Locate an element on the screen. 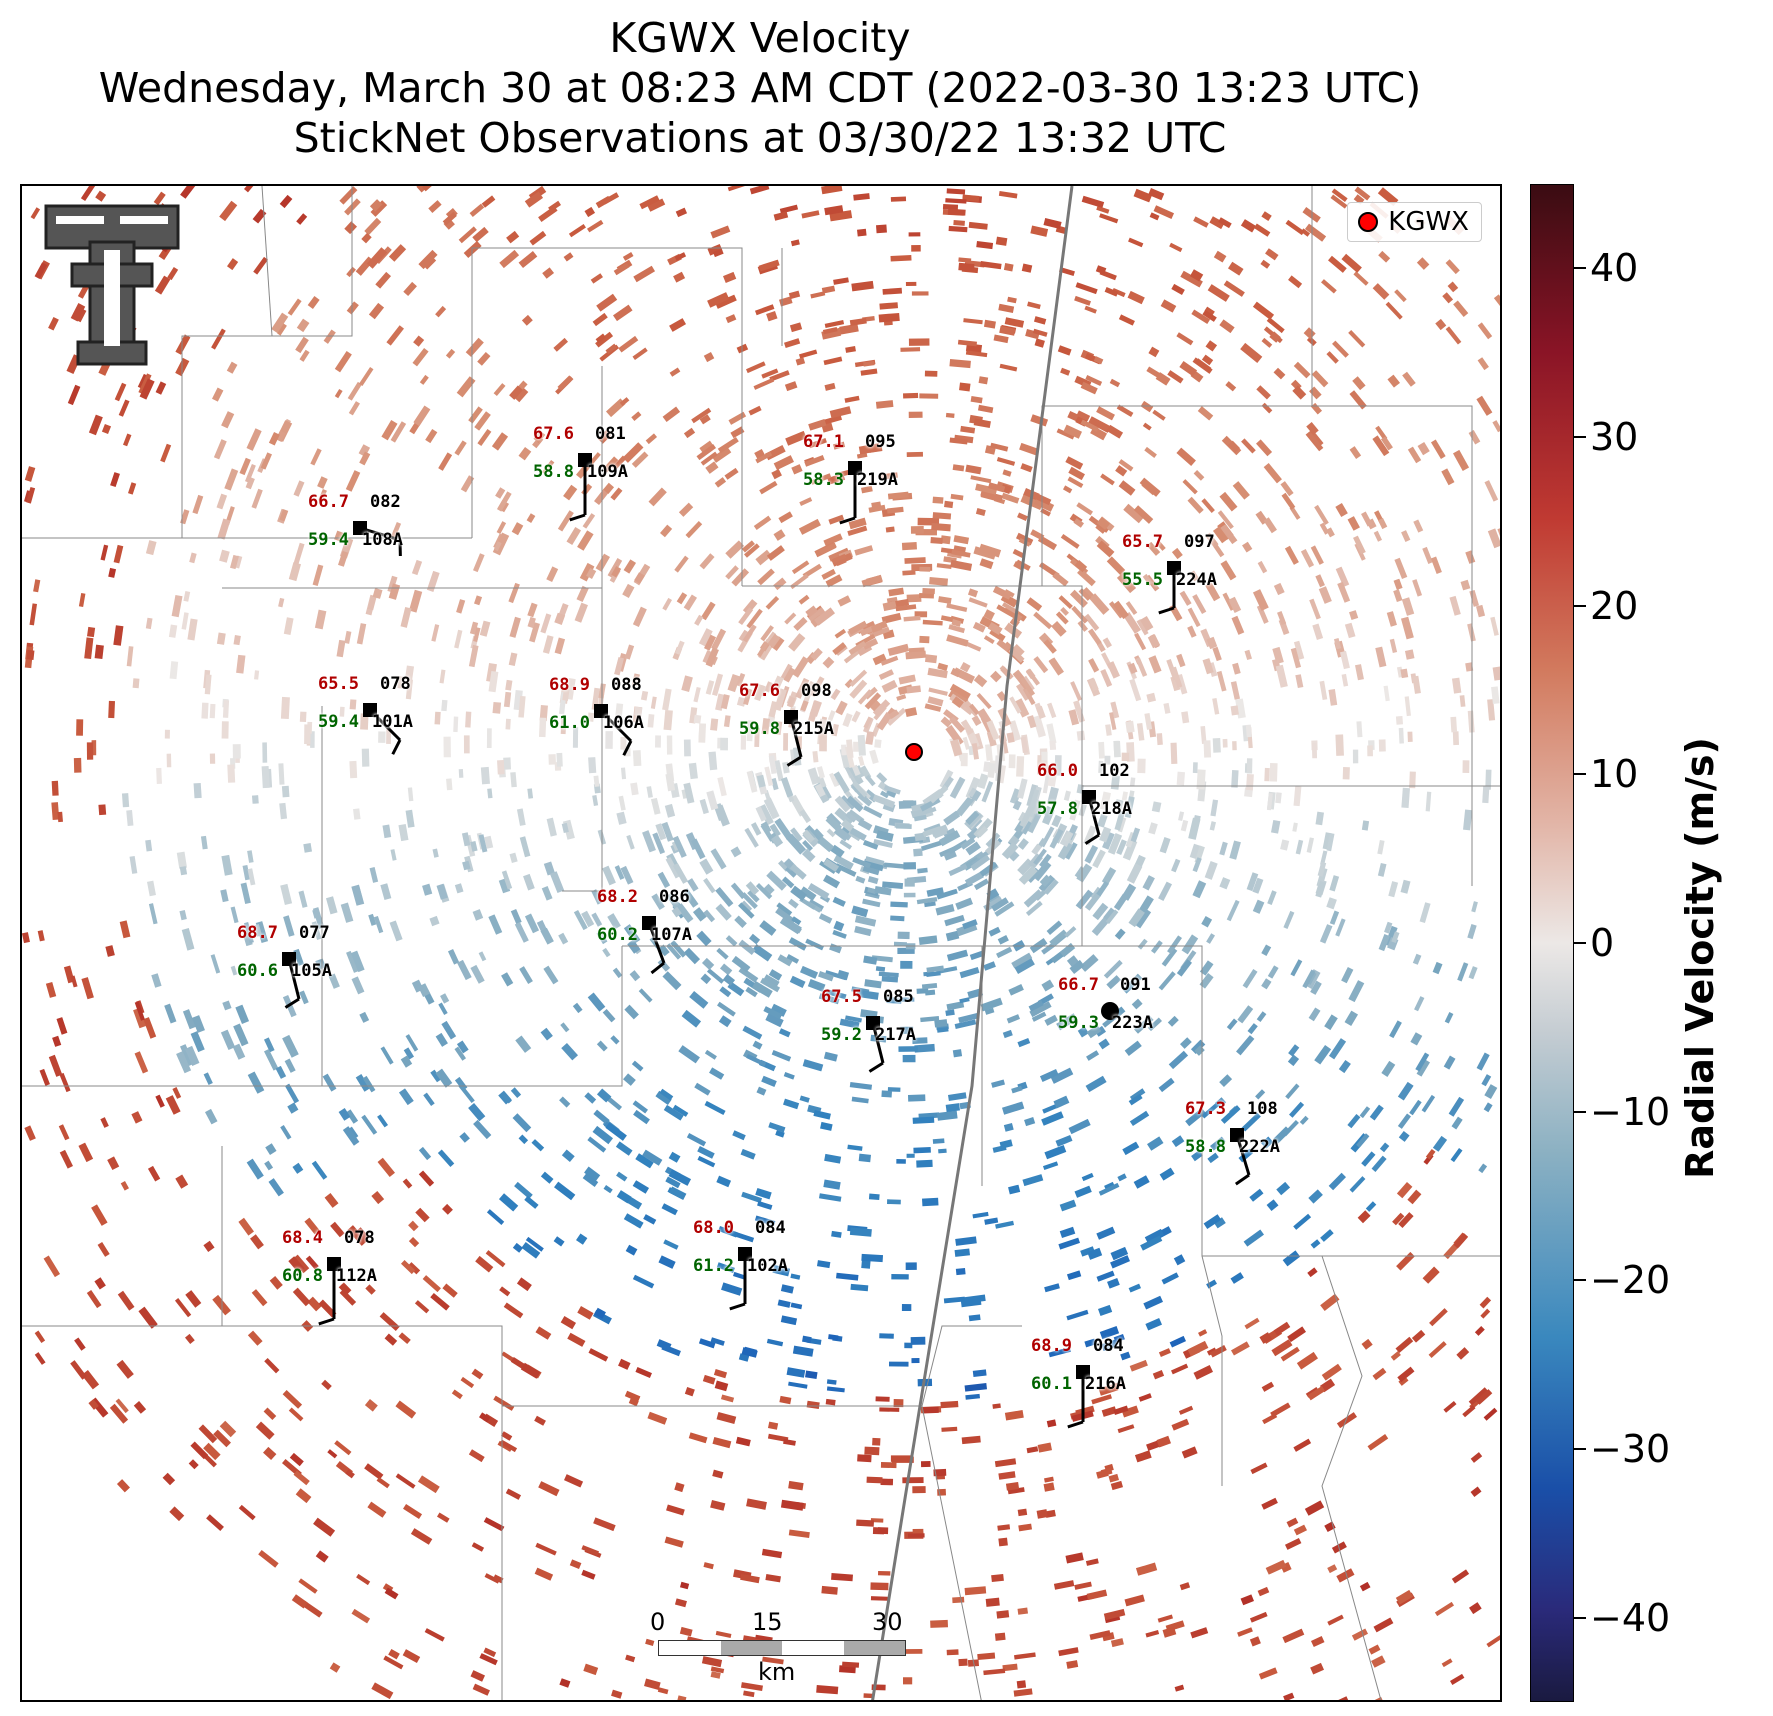 Image resolution: width=1773 pixels, height=1716 pixels. station-temp: 68.4 is located at coordinates (302, 1238).